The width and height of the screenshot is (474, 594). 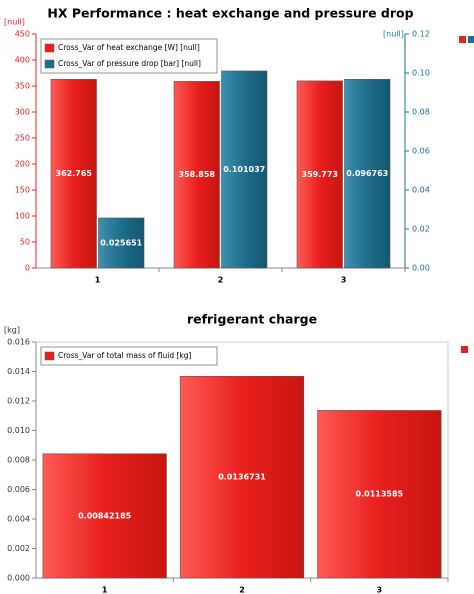 I want to click on data-label: 0.0136731, so click(x=242, y=477).